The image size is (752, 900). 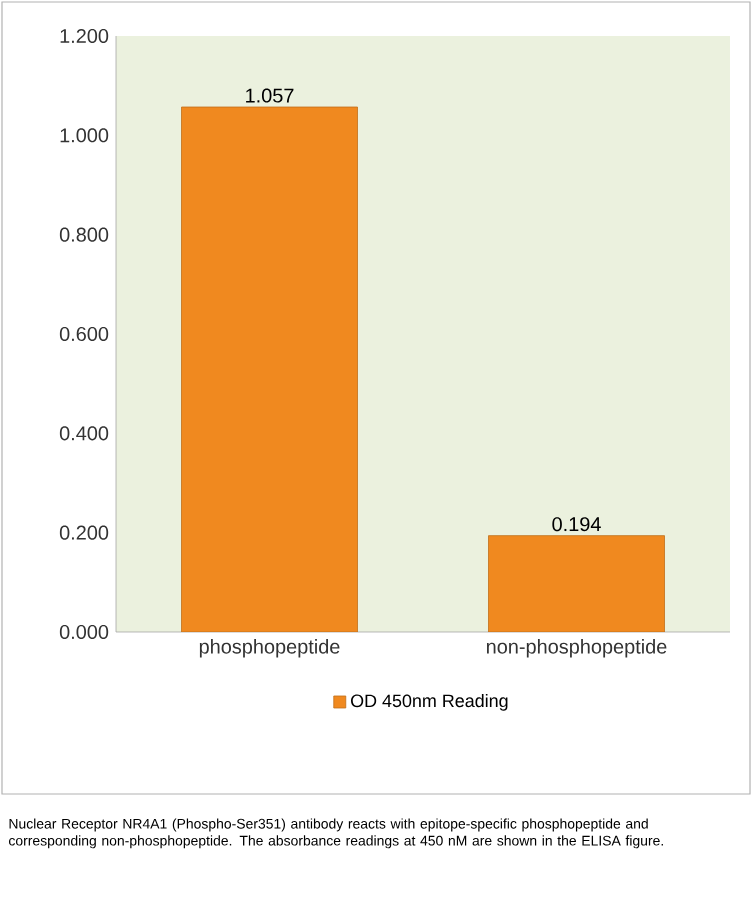 I want to click on legend-label: OD 450nm Reading, so click(x=429, y=702).